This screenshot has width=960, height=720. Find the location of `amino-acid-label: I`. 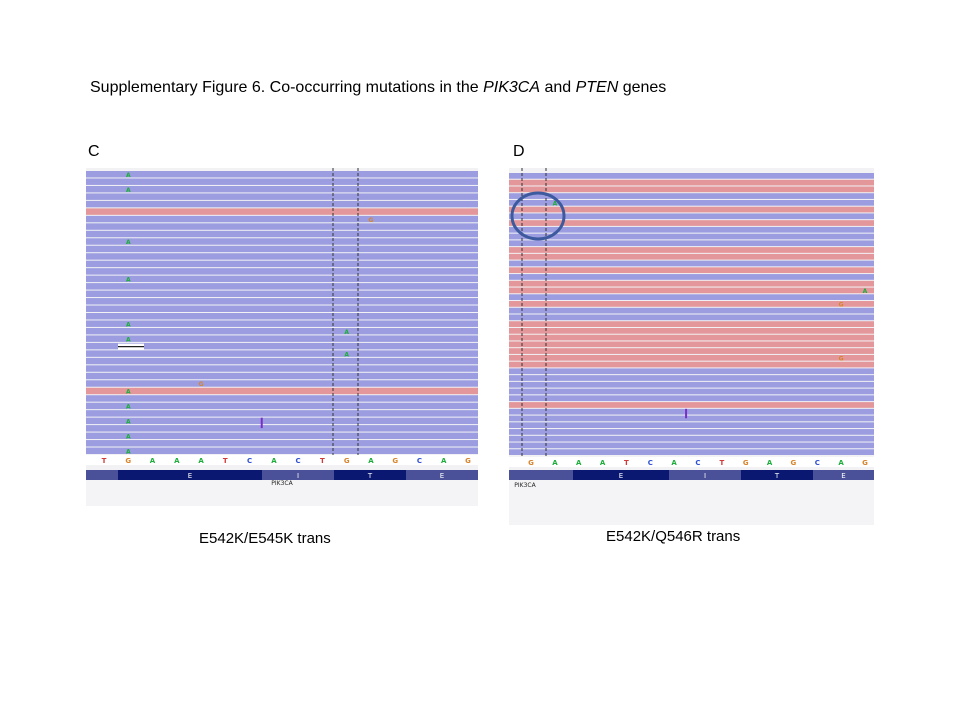

amino-acid-label: I is located at coordinates (705, 476).